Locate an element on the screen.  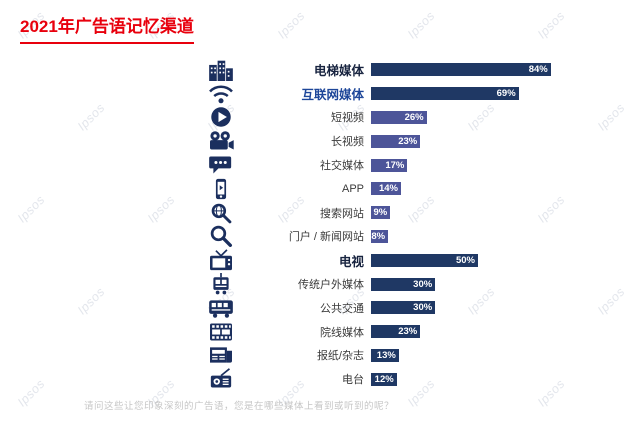
category-label: APP is located at coordinates (352, 188).